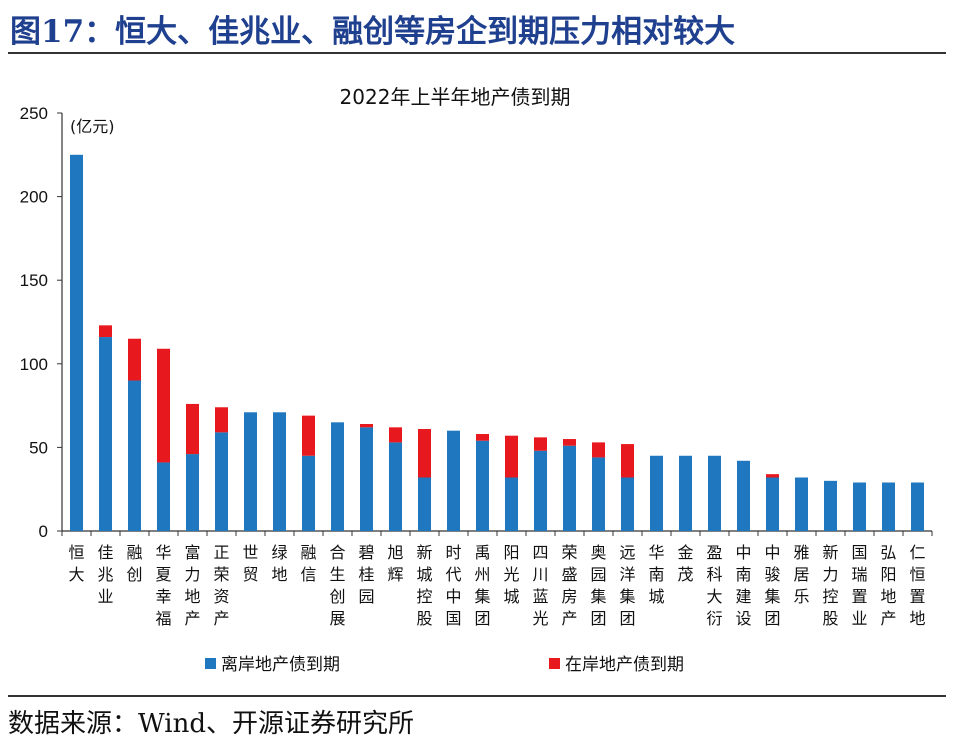 Image resolution: width=960 pixels, height=753 pixels. I want to click on legend-label-onshore: 在岸地产债到期, so click(624, 665).